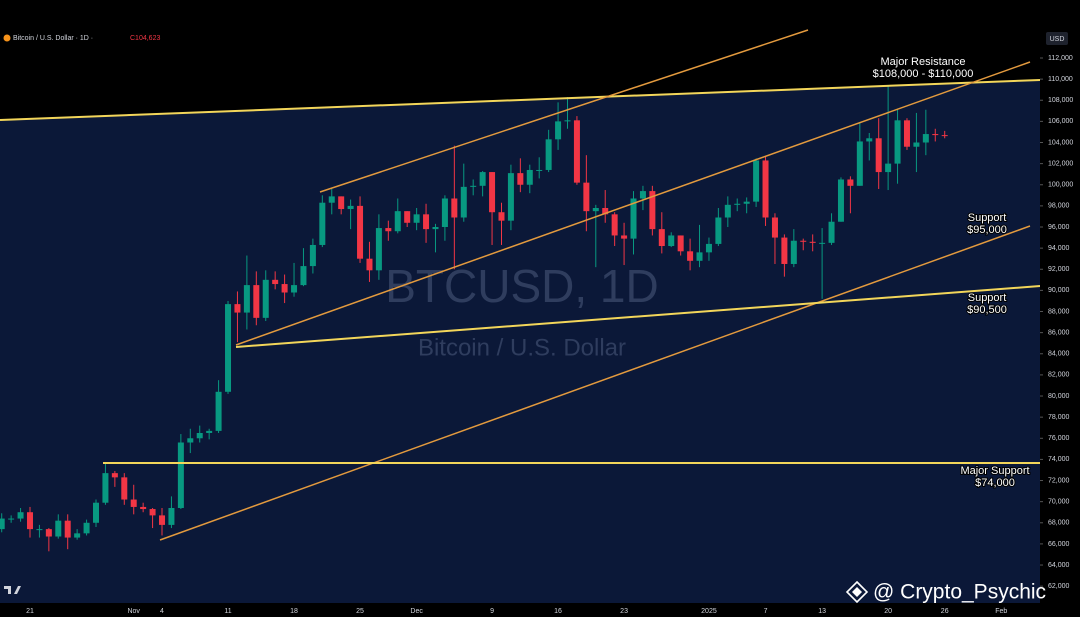  What do you see at coordinates (987, 218) in the screenshot?
I see `annotation-title: Support` at bounding box center [987, 218].